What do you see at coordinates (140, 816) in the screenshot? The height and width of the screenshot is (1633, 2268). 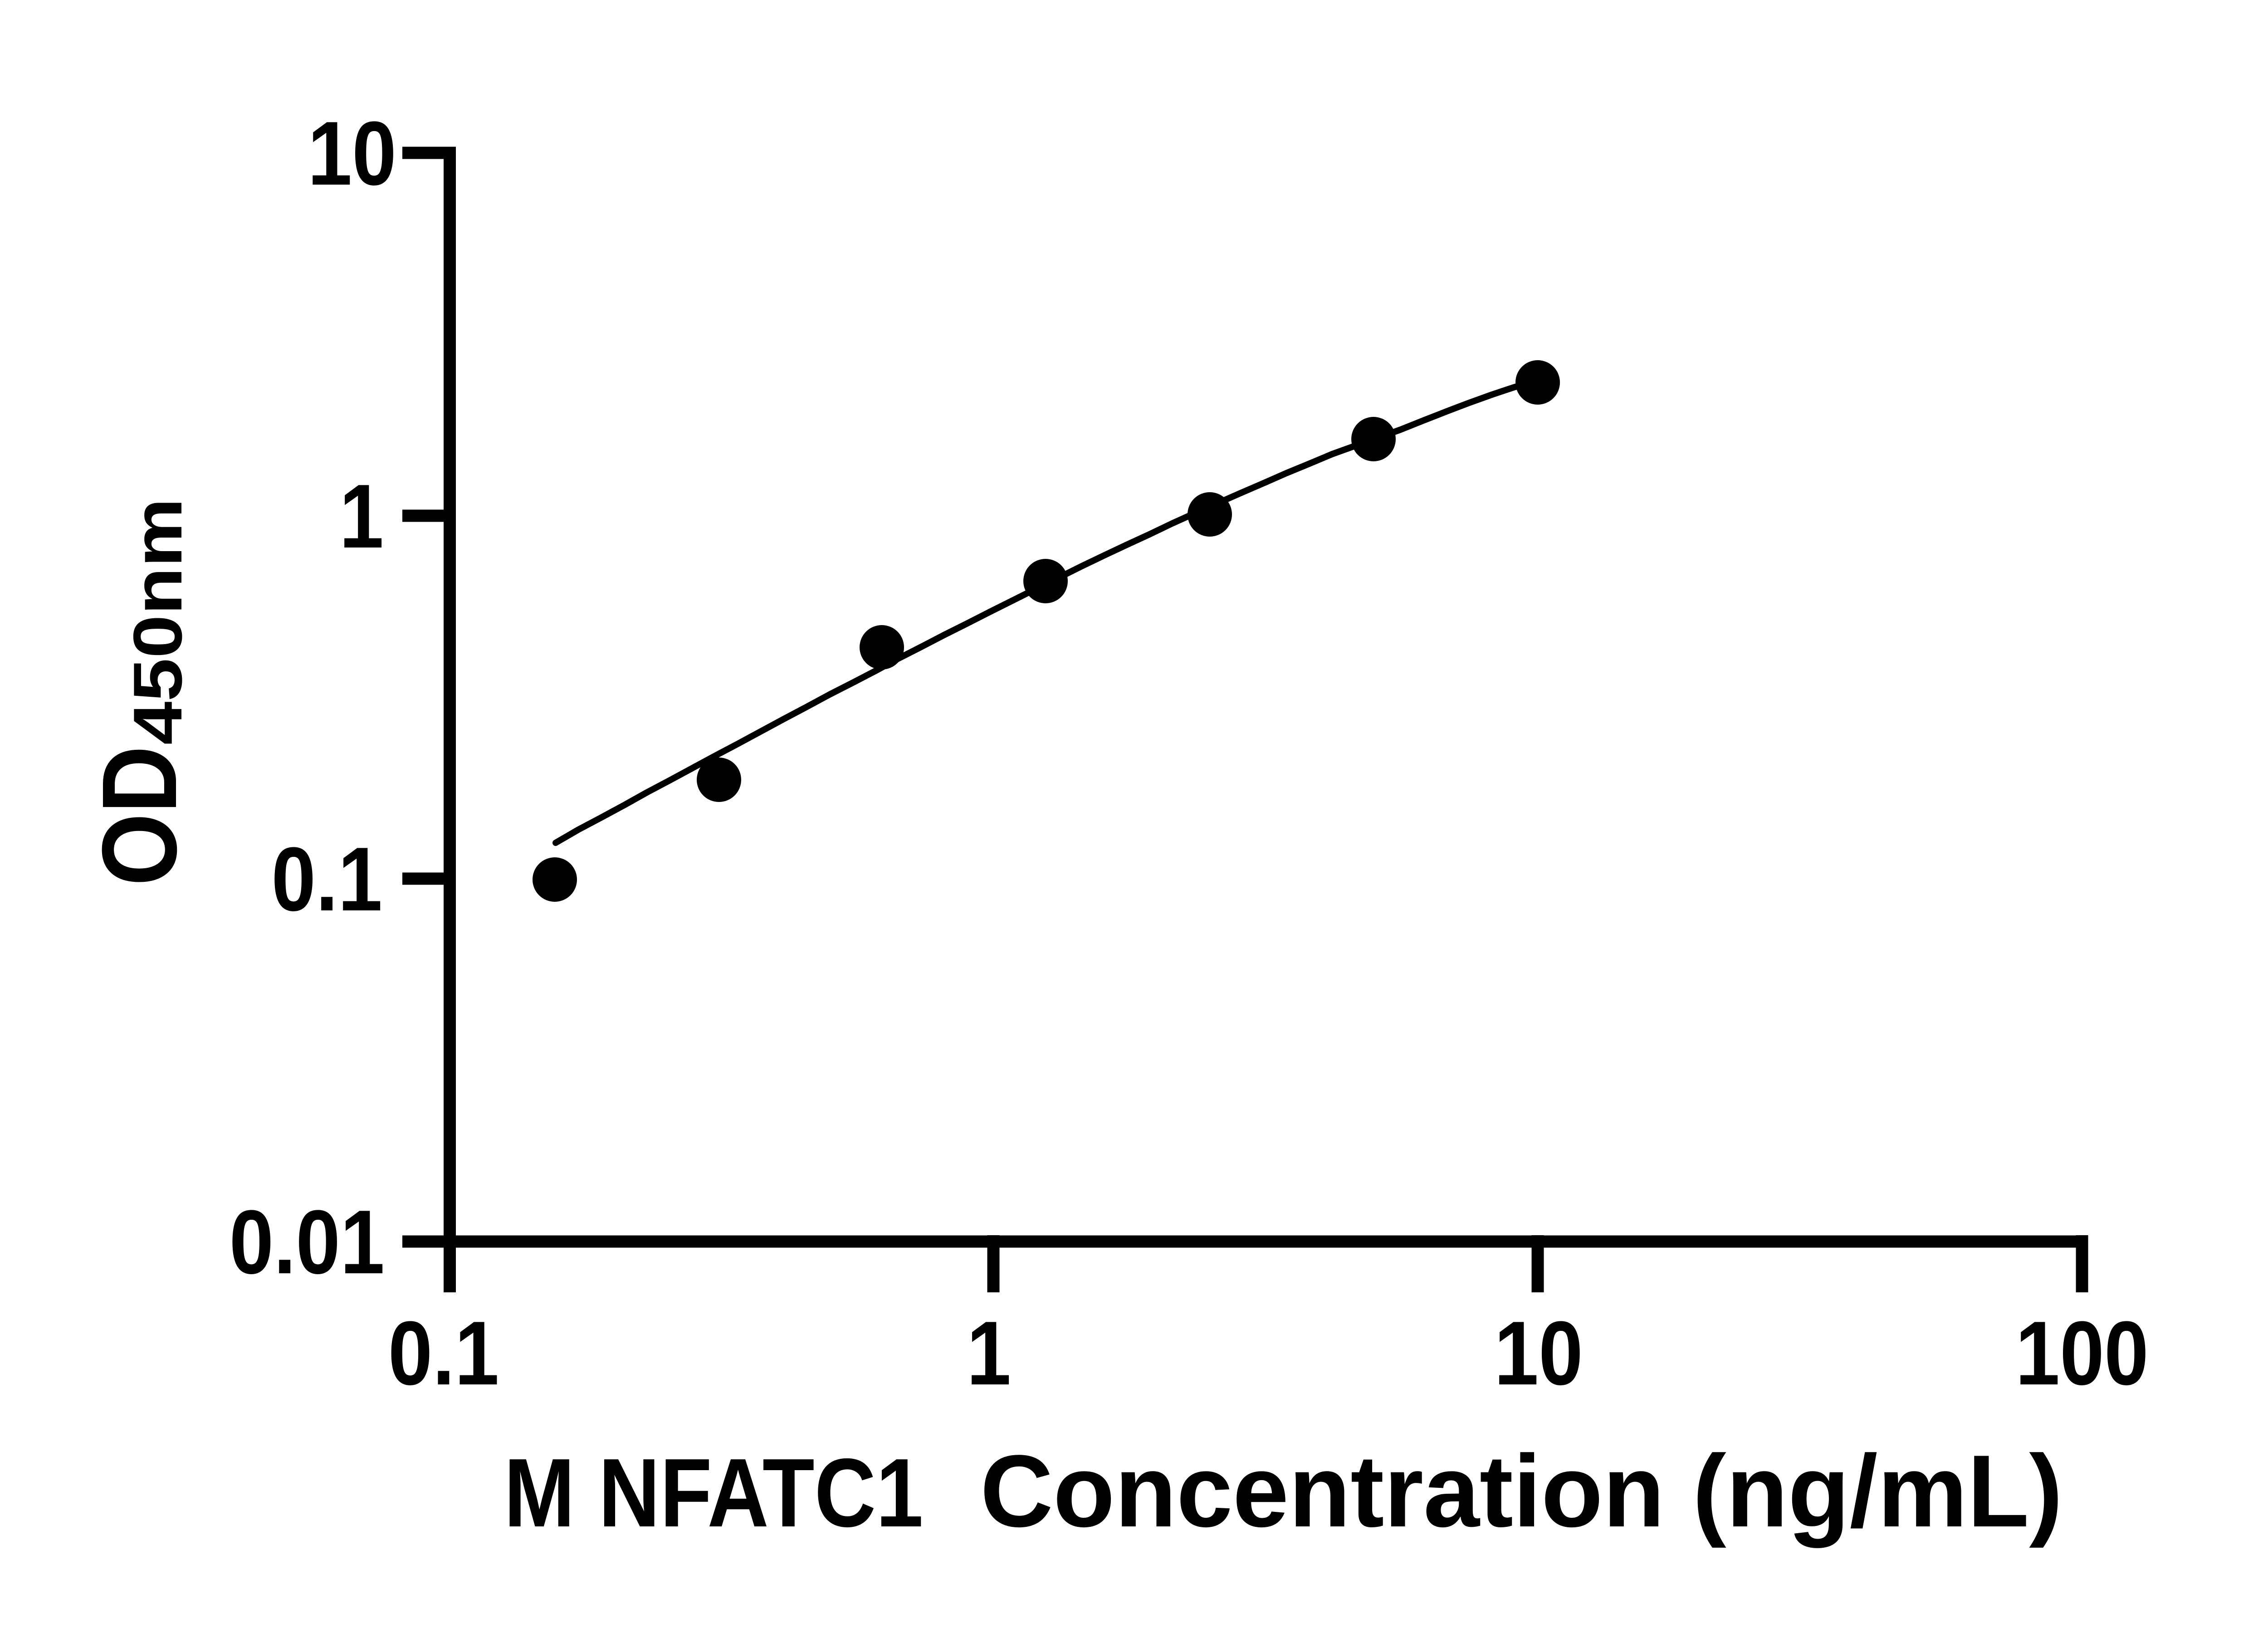 I see `svg-text: OD` at bounding box center [140, 816].